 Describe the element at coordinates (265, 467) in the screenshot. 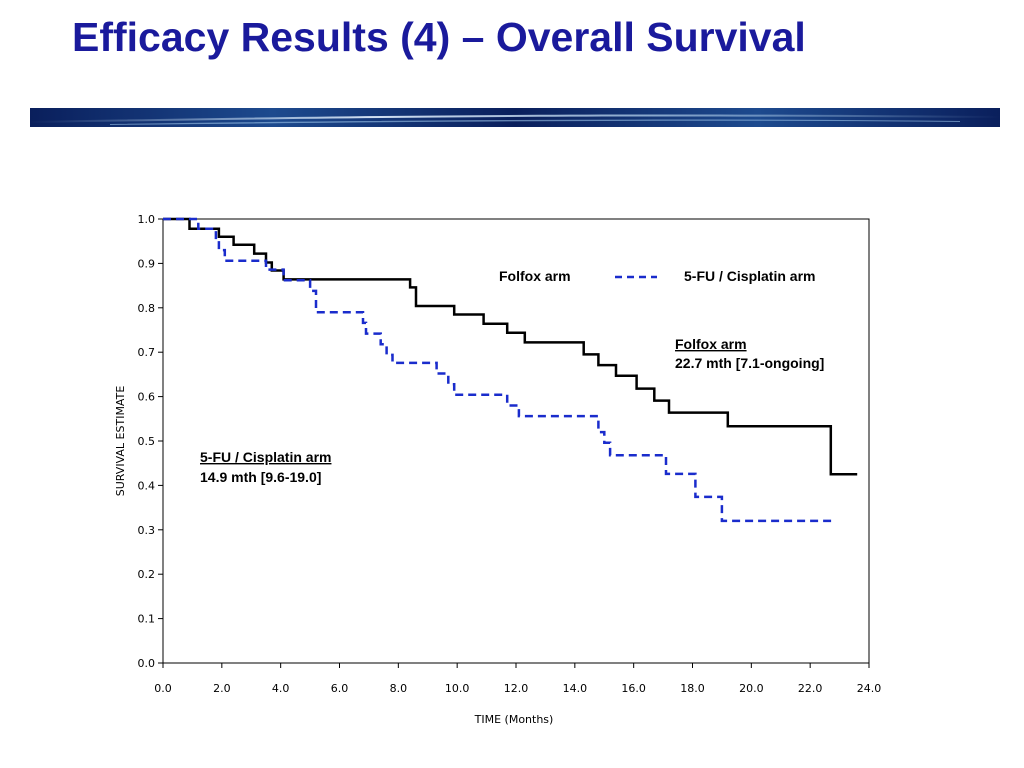

I see `annotation-cisplatin: 5-FU / Cisplatin arm 14.9 mth [9.6-19.0]` at that location.